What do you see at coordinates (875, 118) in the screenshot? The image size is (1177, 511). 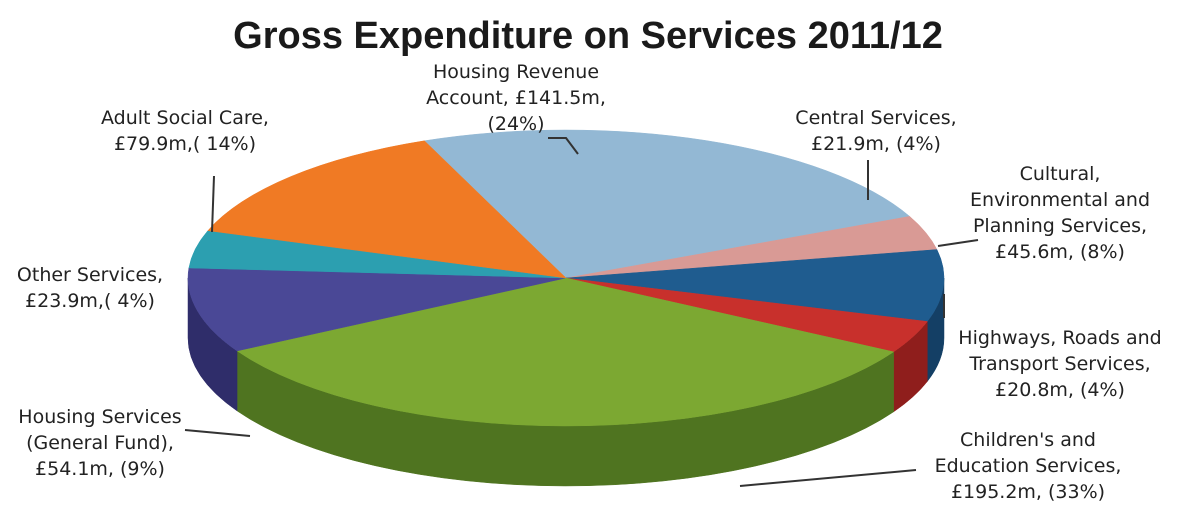 I see `data-label-line: Central Services,` at bounding box center [875, 118].